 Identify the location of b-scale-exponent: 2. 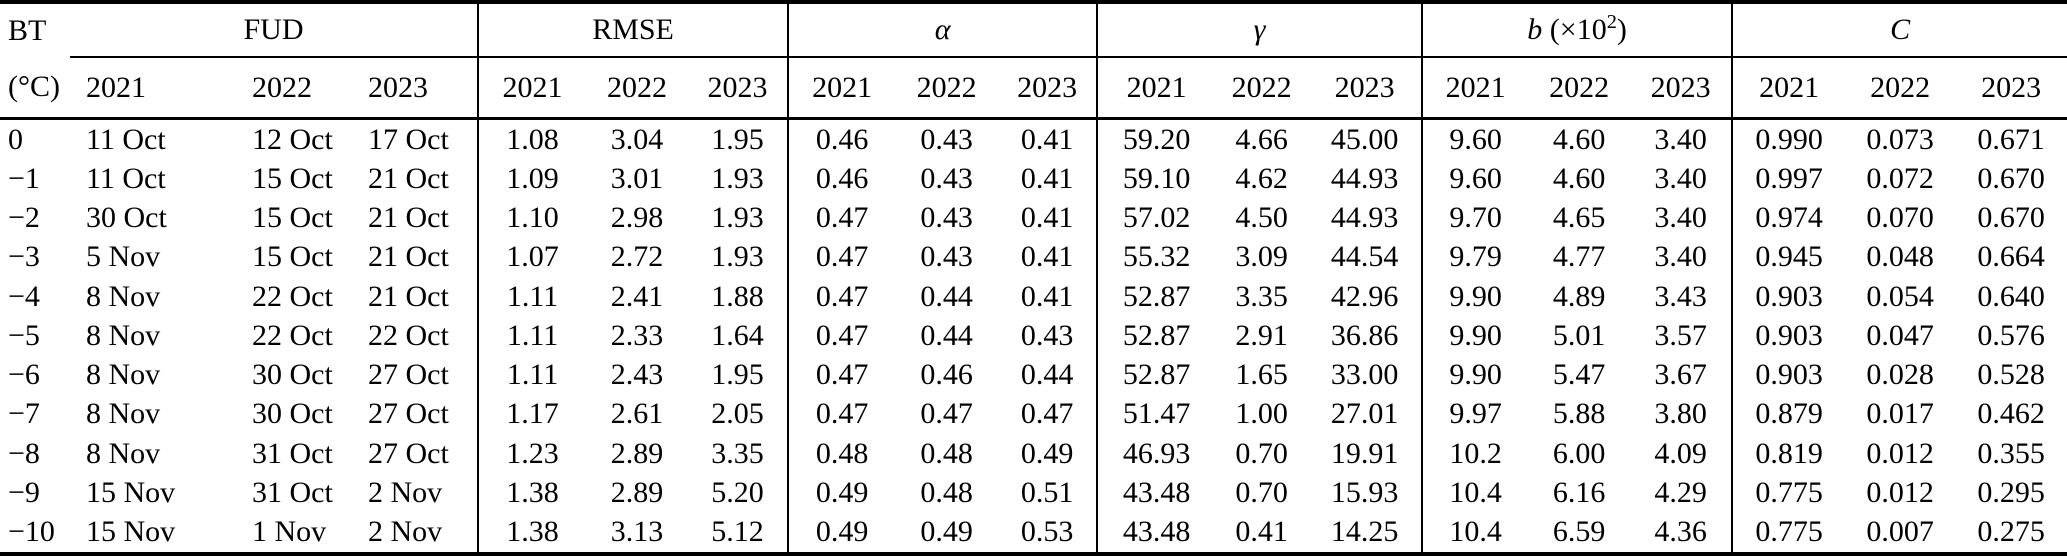
(1611, 22).